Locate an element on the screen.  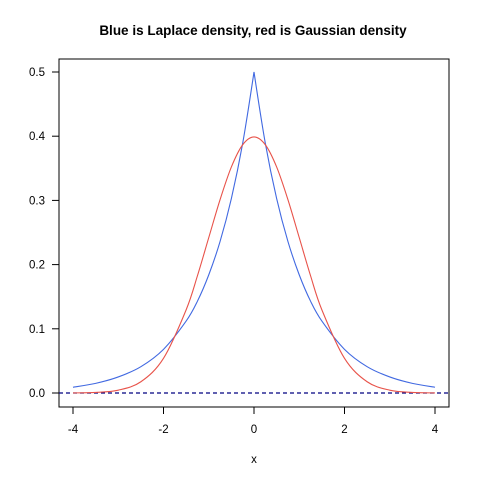
y-tick-label: 0.5 is located at coordinates (37, 73).